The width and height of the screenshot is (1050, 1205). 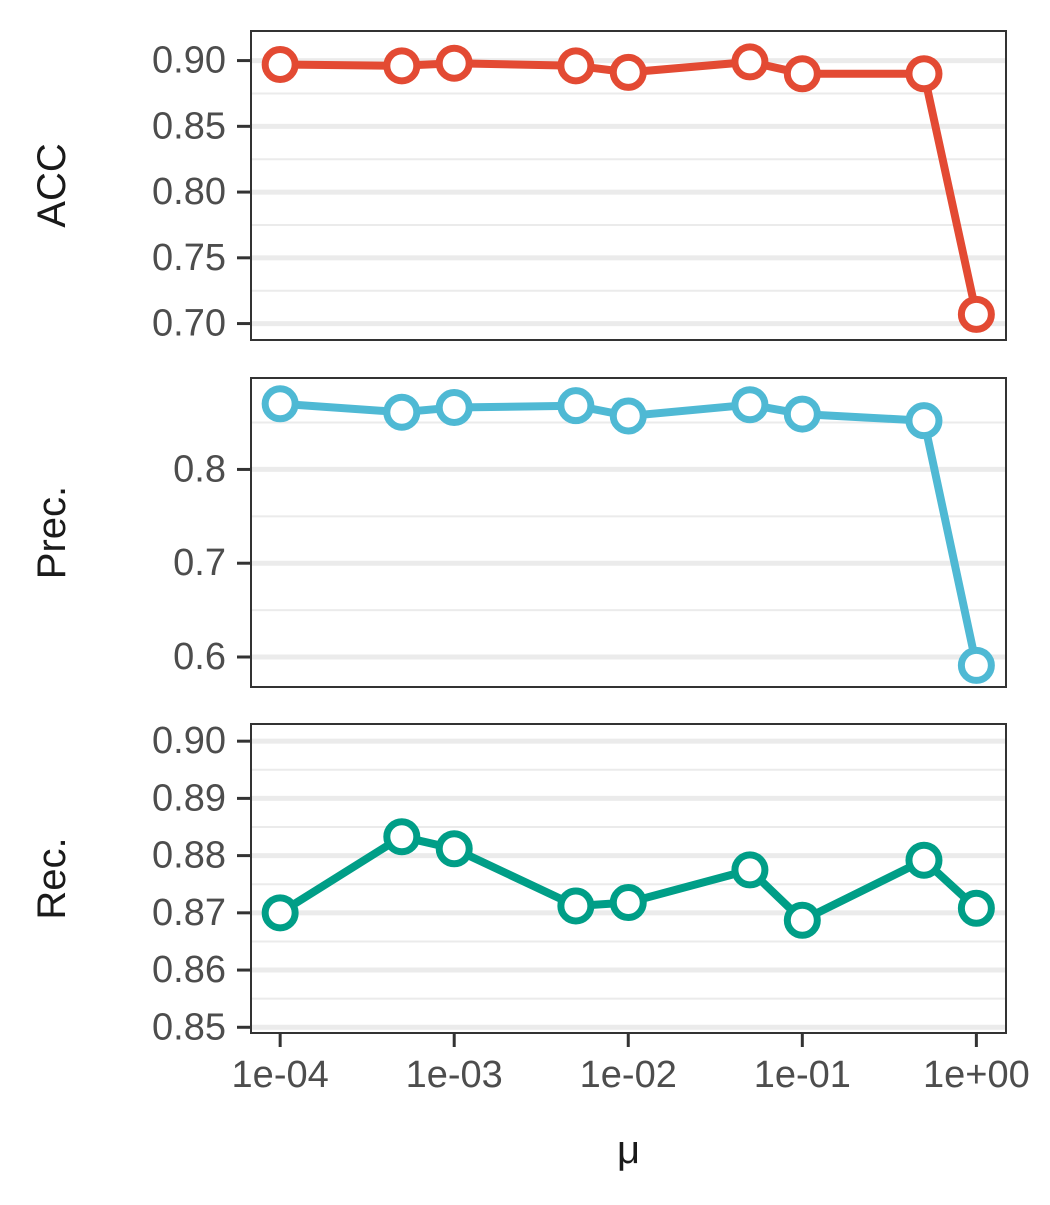 I want to click on panel-0-series-line, so click(x=628, y=188).